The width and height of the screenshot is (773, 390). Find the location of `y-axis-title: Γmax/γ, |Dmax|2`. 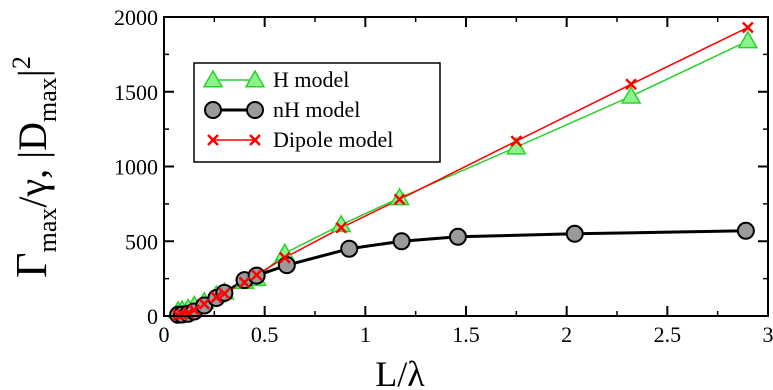

y-axis-title: Γmax/γ, |Dmax|2 is located at coordinates (34, 167).